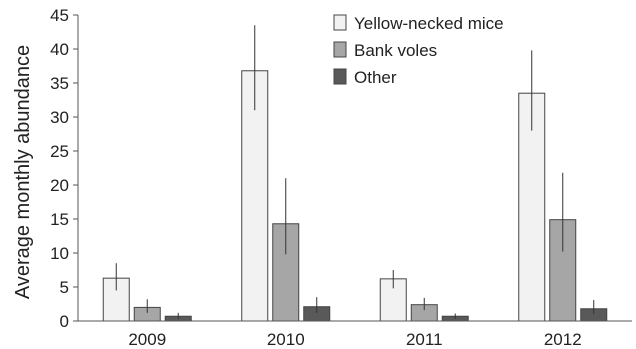 This screenshot has width=636, height=349. What do you see at coordinates (64, 287) in the screenshot?
I see `y-tick-label: 5` at bounding box center [64, 287].